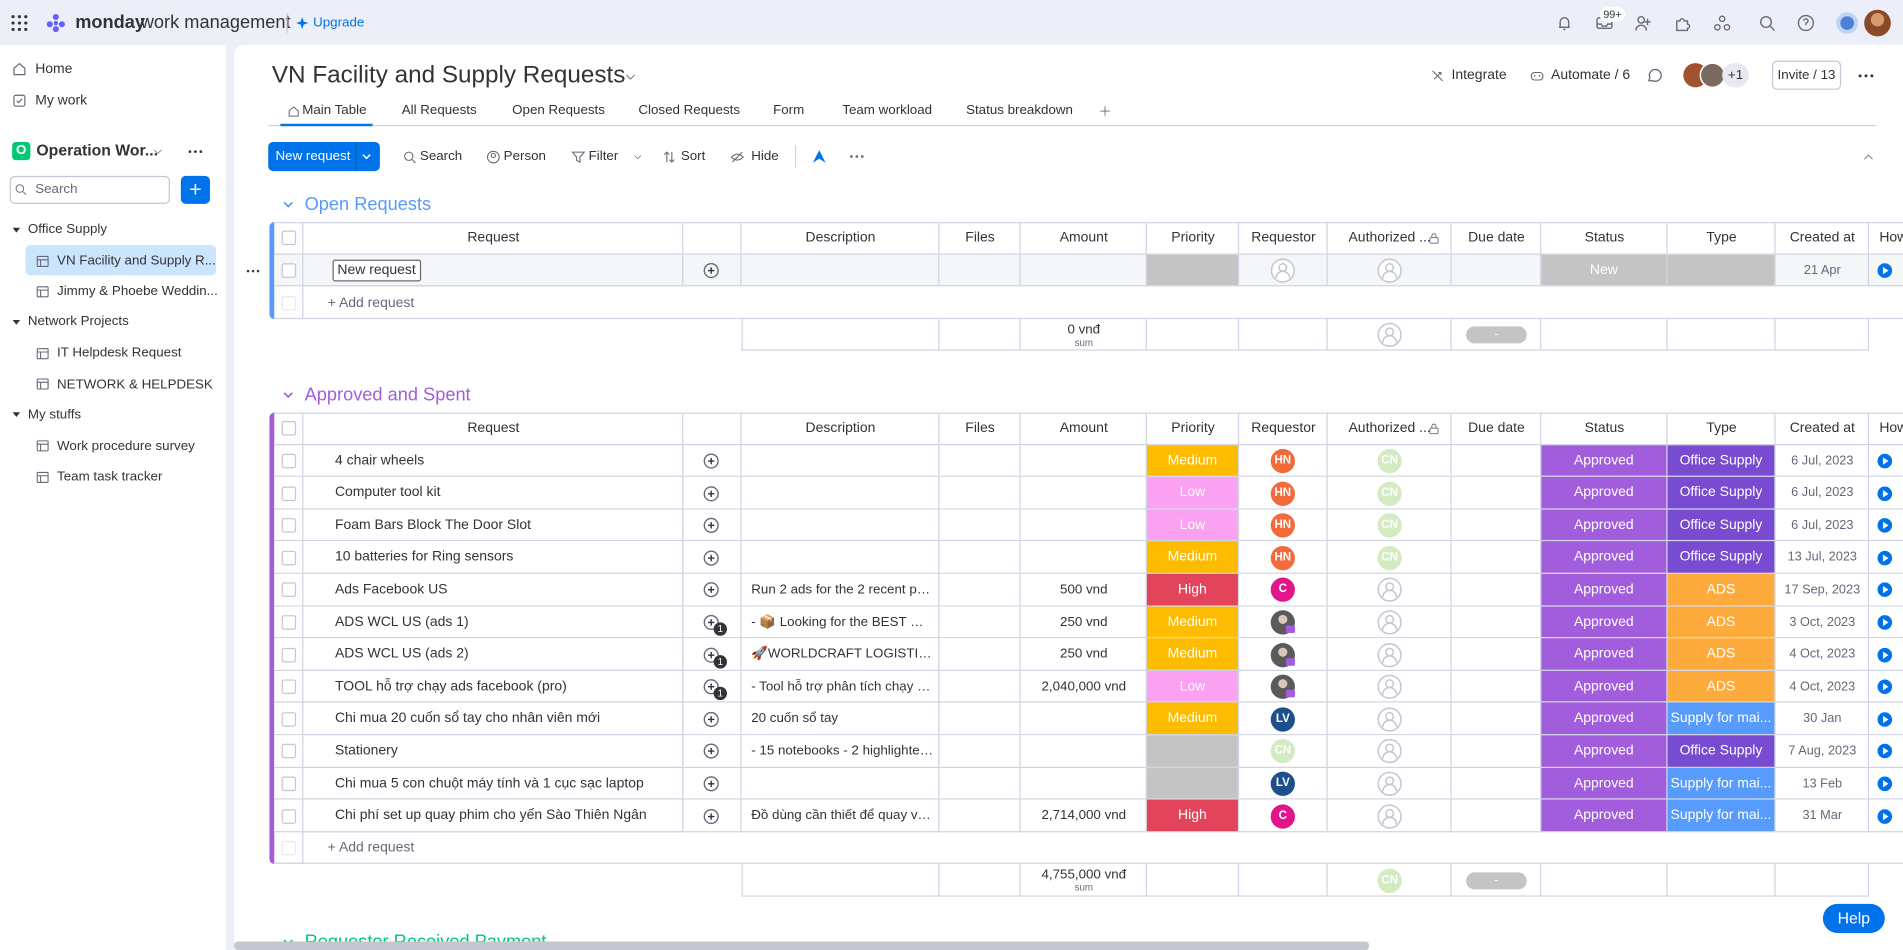  I want to click on help-button: Help, so click(1853, 918).